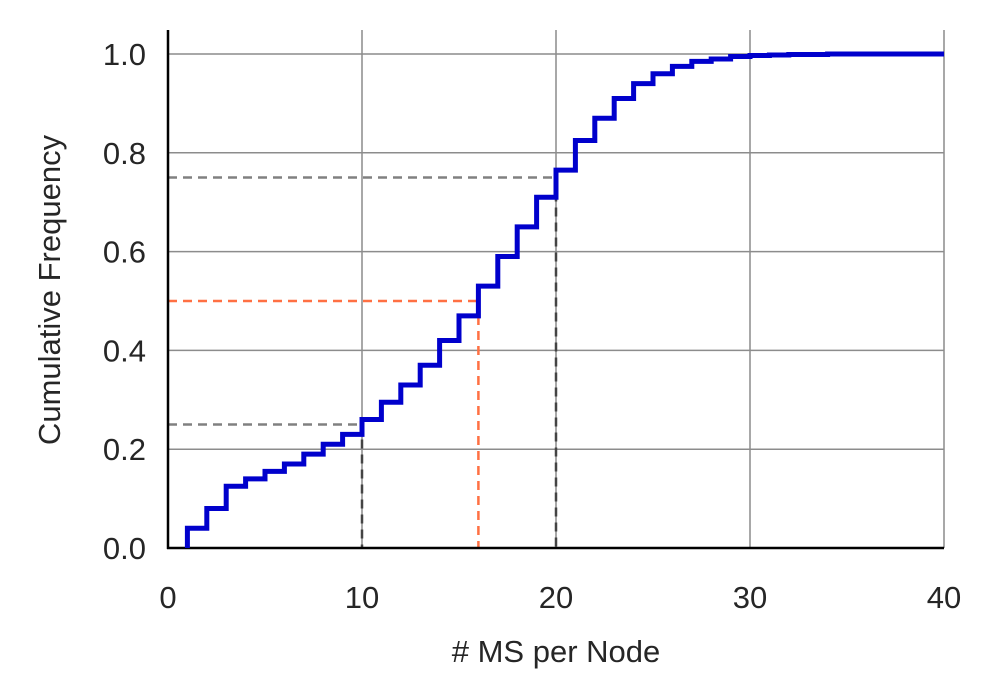 This screenshot has height=699, width=997. Describe the element at coordinates (124, 252) in the screenshot. I see `y-tick-label: 0.6` at that location.